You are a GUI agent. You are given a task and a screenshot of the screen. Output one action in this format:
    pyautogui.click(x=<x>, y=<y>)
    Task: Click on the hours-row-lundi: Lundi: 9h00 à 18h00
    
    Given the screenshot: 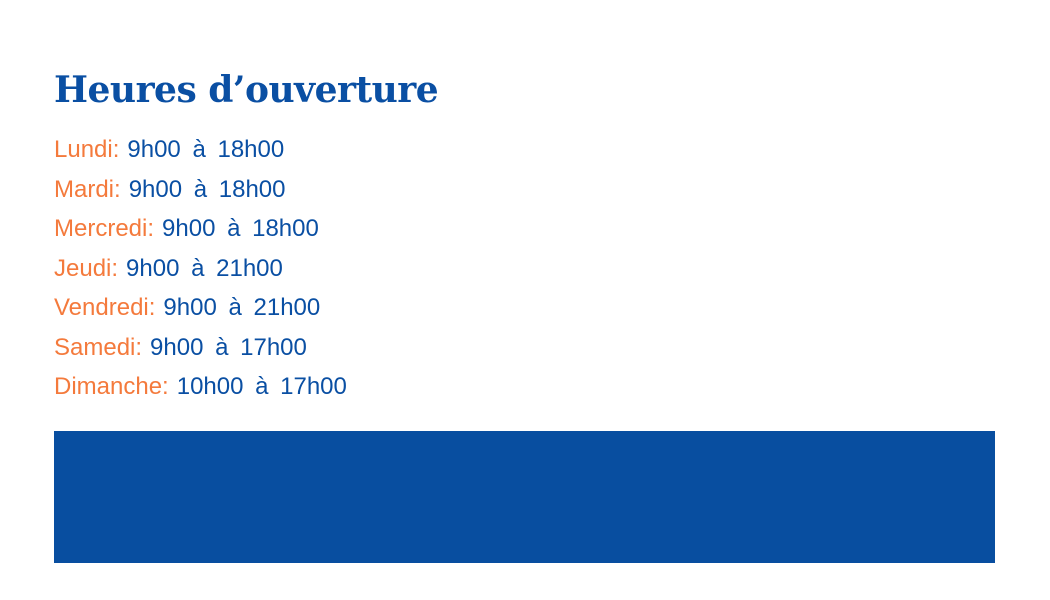 What is the action you would take?
    pyautogui.click(x=200, y=150)
    